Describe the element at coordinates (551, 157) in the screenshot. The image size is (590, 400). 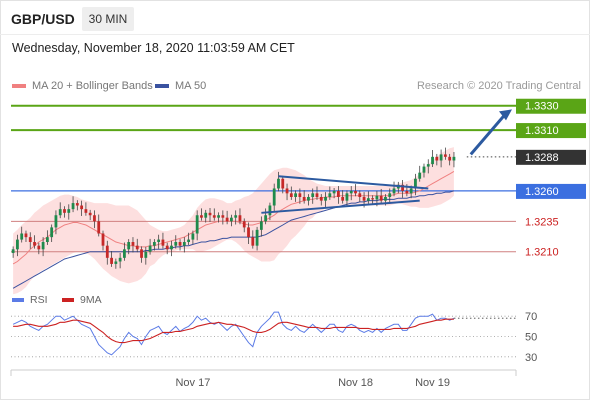
I see `last-price-tag` at that location.